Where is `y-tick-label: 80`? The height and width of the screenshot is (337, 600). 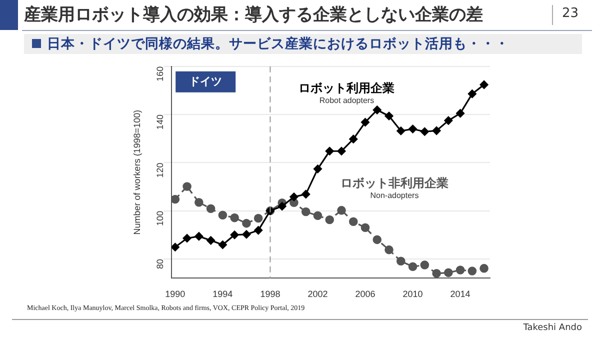
y-tick-label: 80 is located at coordinates (160, 263).